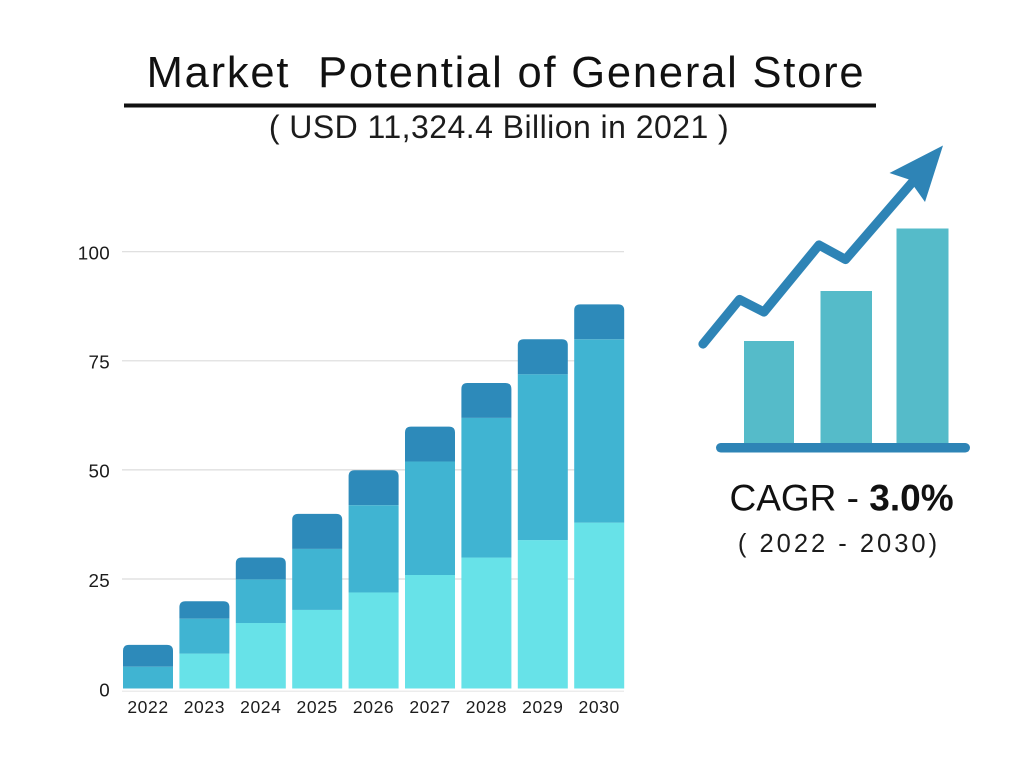  I want to click on svg-text: ( 2022 - 2030), so click(839, 544).